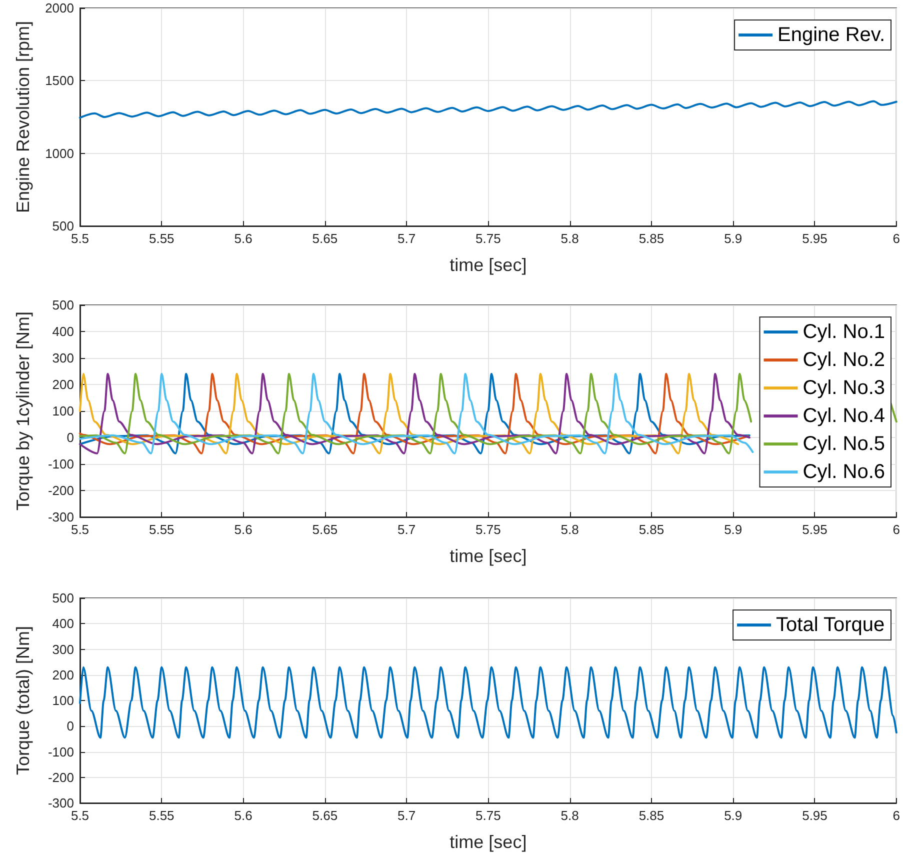  What do you see at coordinates (832, 35) in the screenshot?
I see `legend-label: Engine Rev.` at bounding box center [832, 35].